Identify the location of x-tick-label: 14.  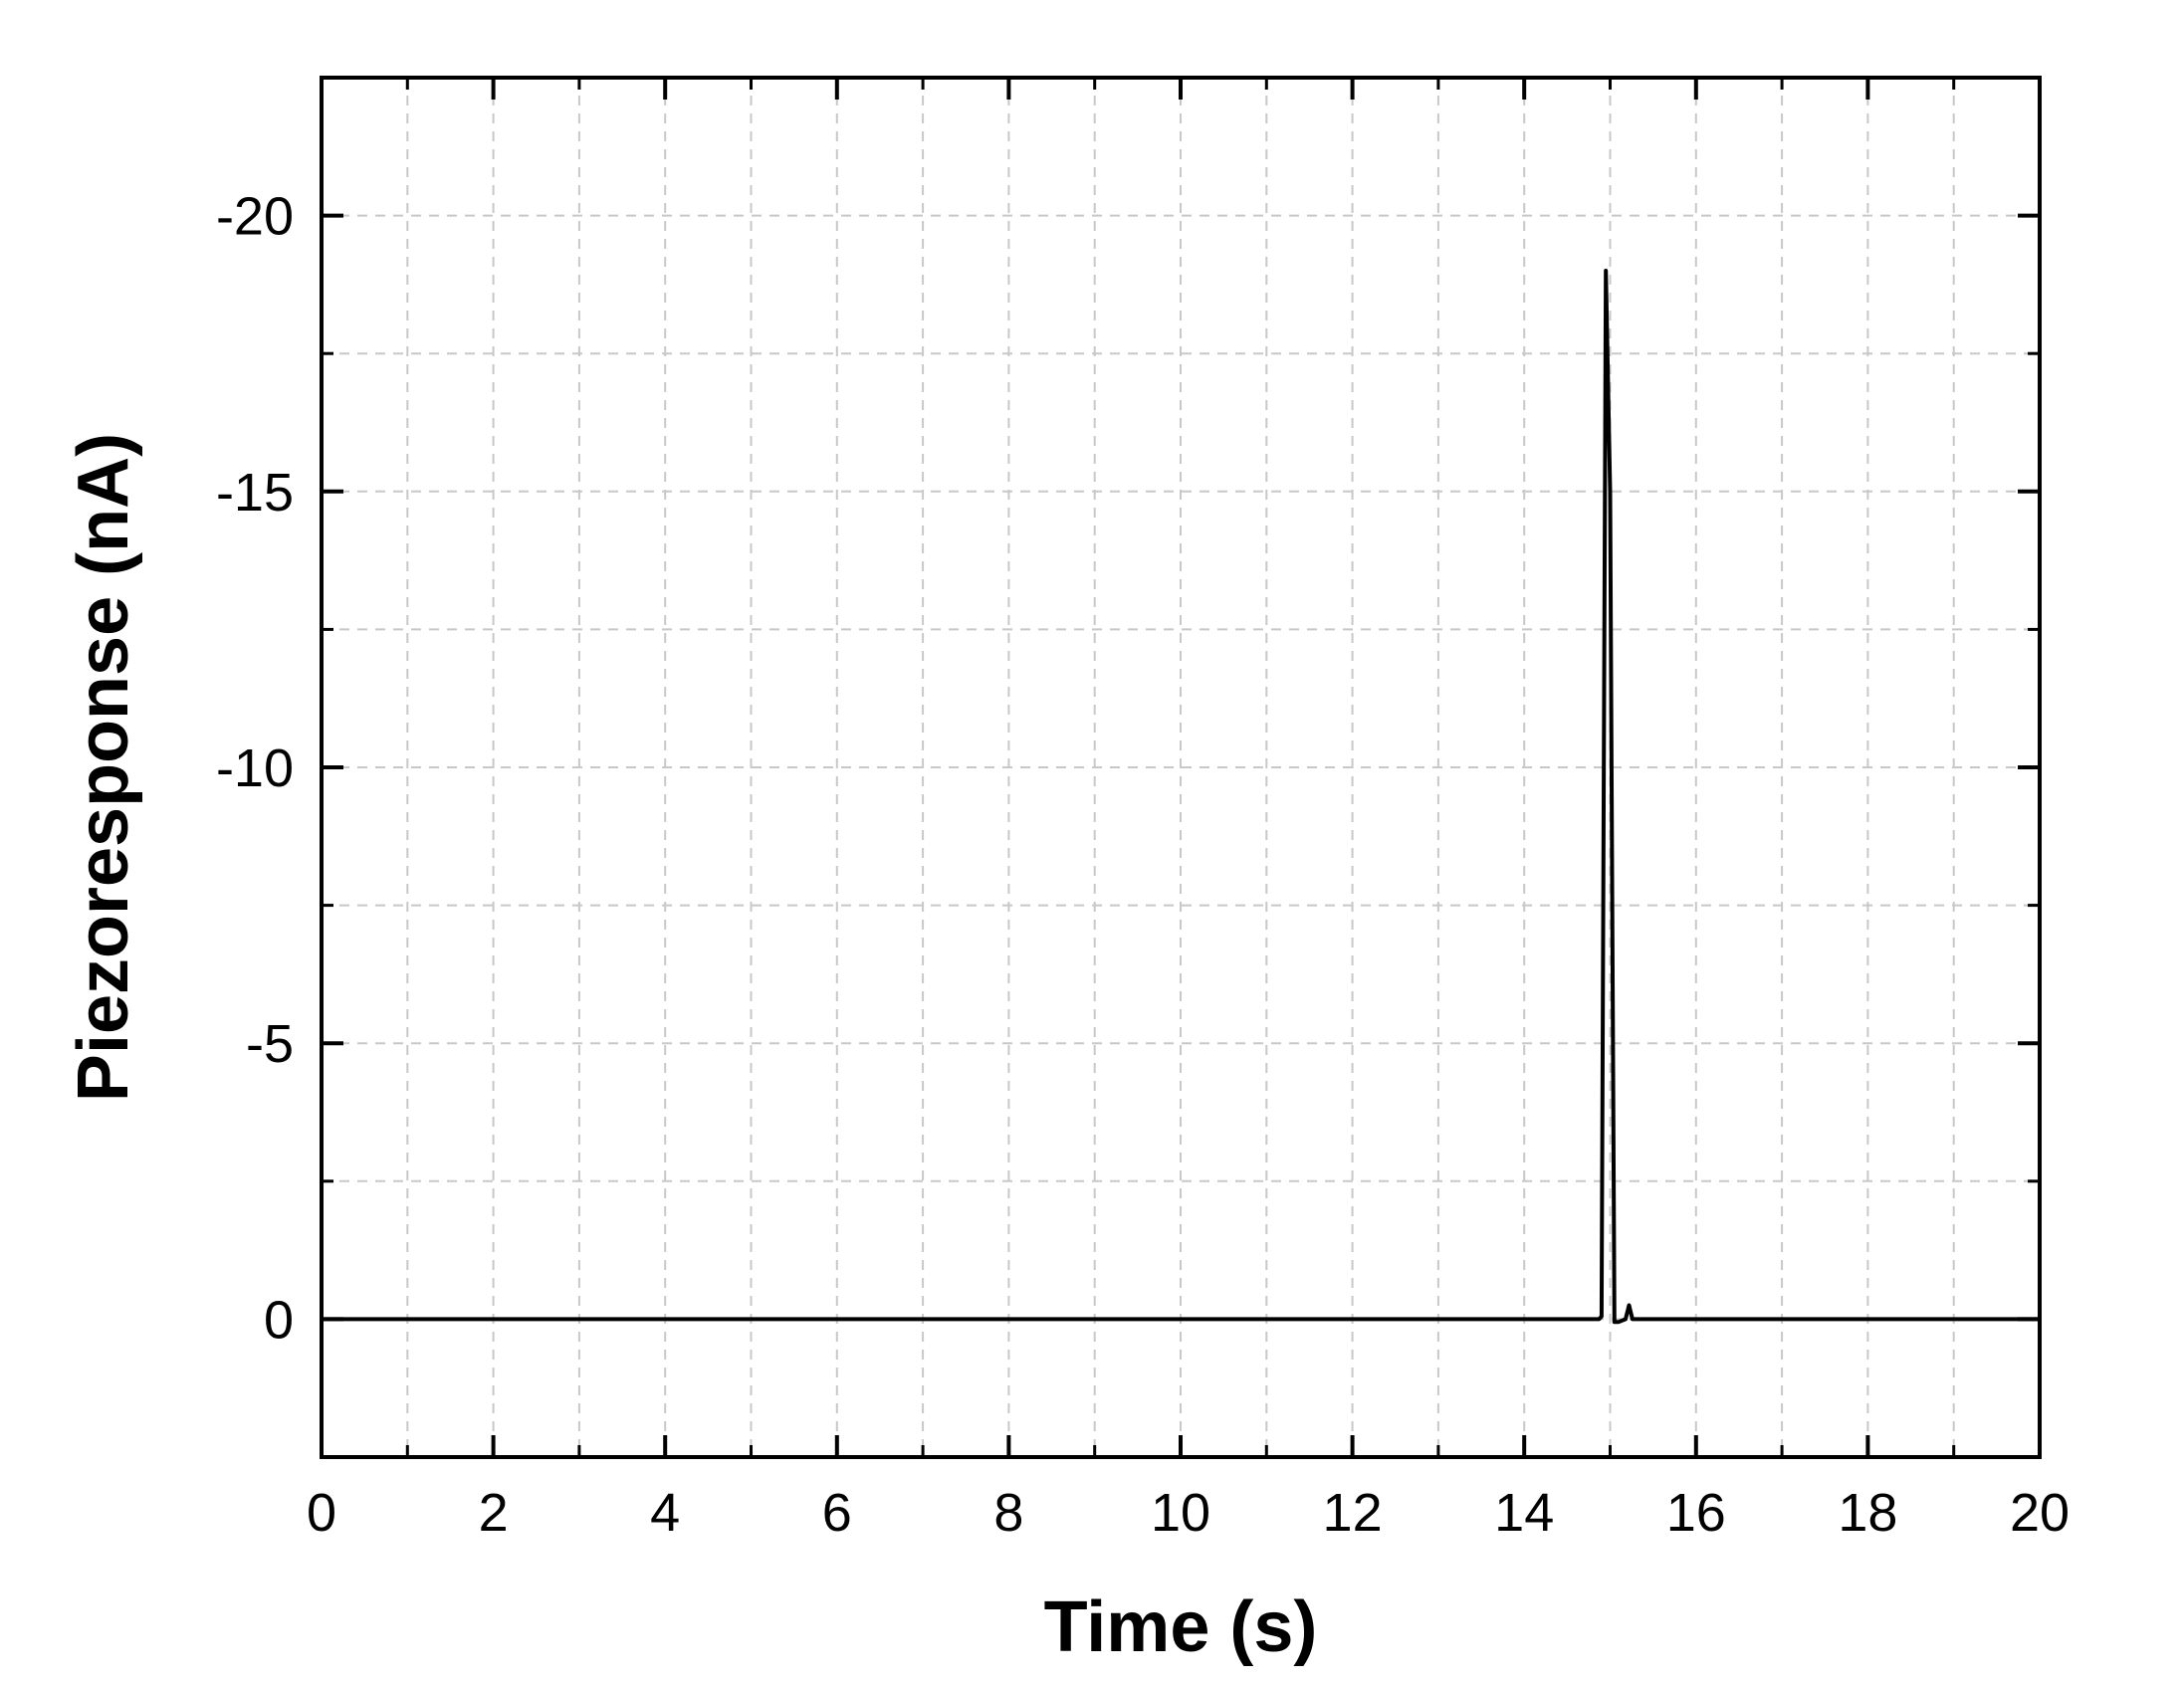
(1524, 1513).